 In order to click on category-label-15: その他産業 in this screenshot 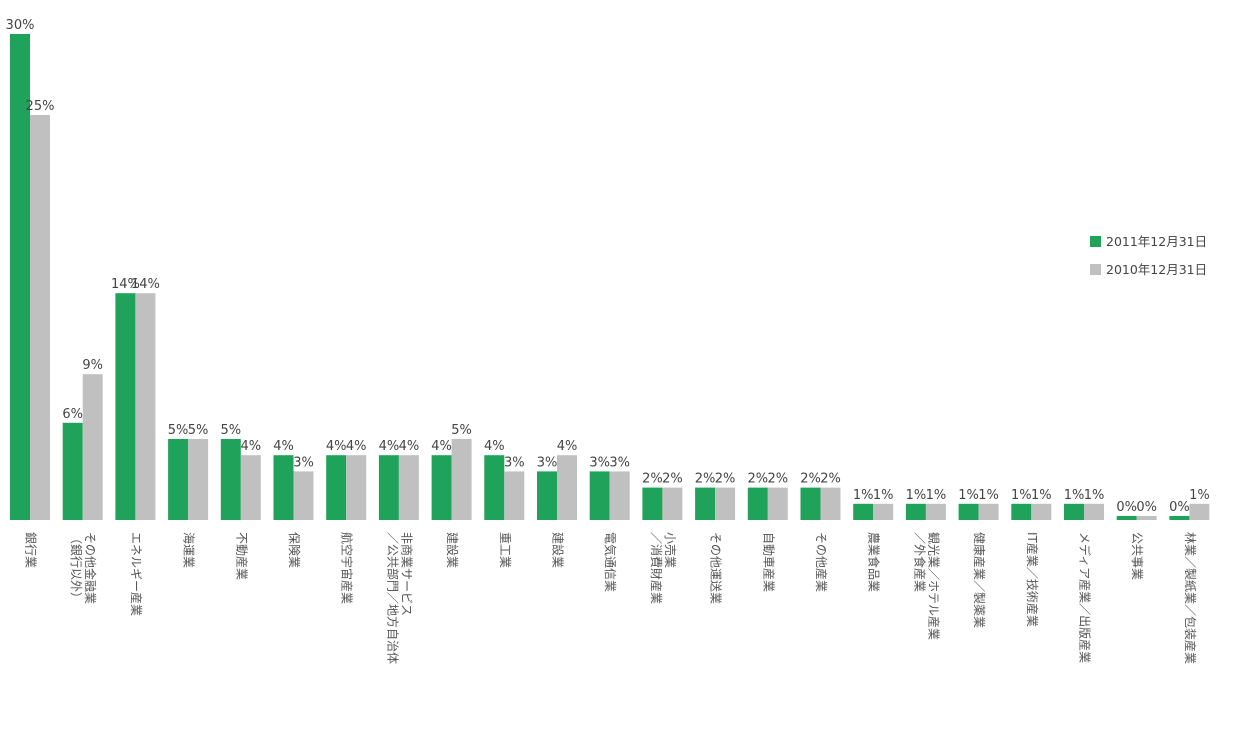, I will do `click(821, 562)`.